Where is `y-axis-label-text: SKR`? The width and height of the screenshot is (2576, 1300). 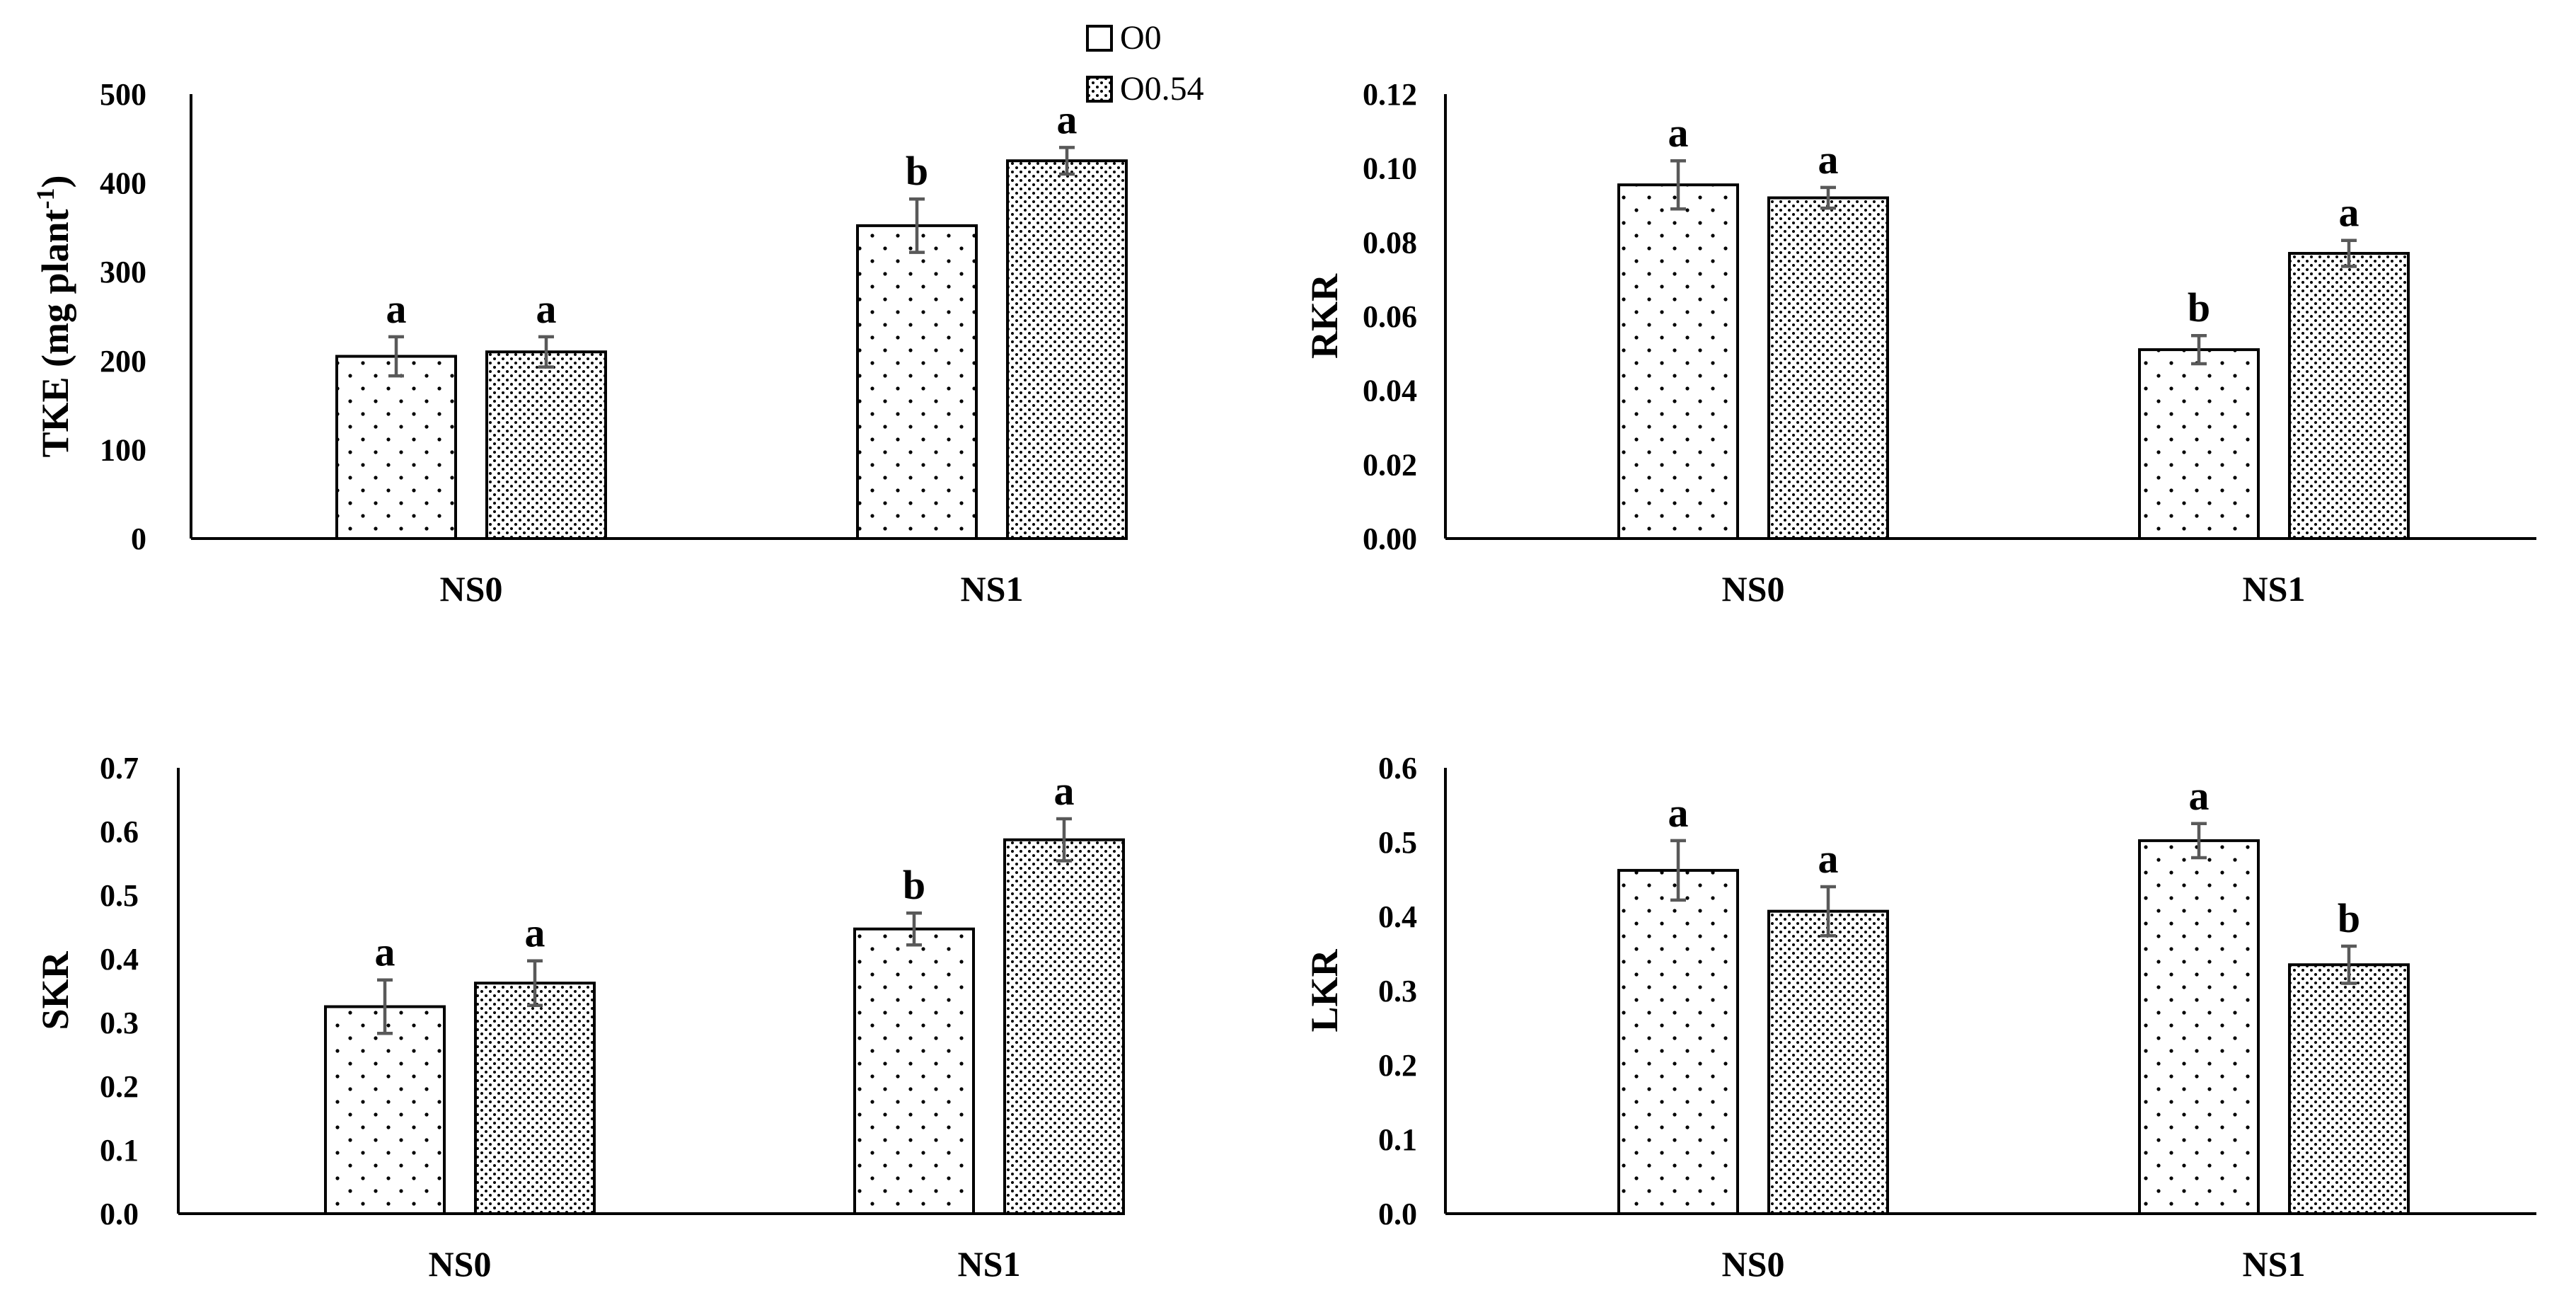
y-axis-label-text: SKR is located at coordinates (55, 990).